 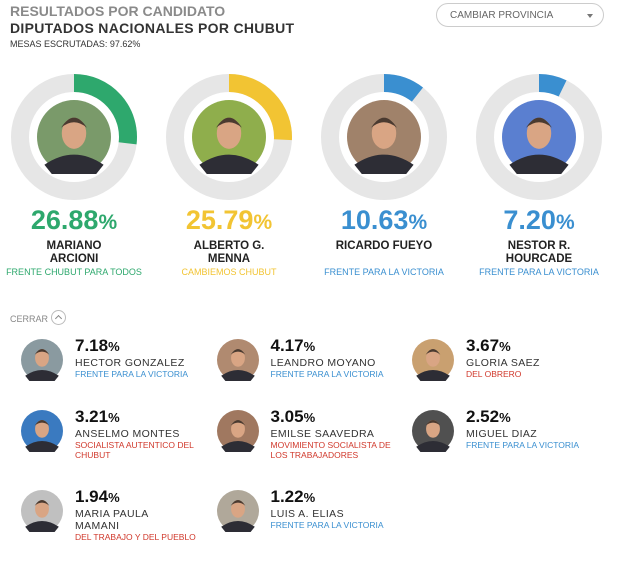 I want to click on province-dropdown: CAMBIAR PROVINCIA, so click(x=520, y=15).